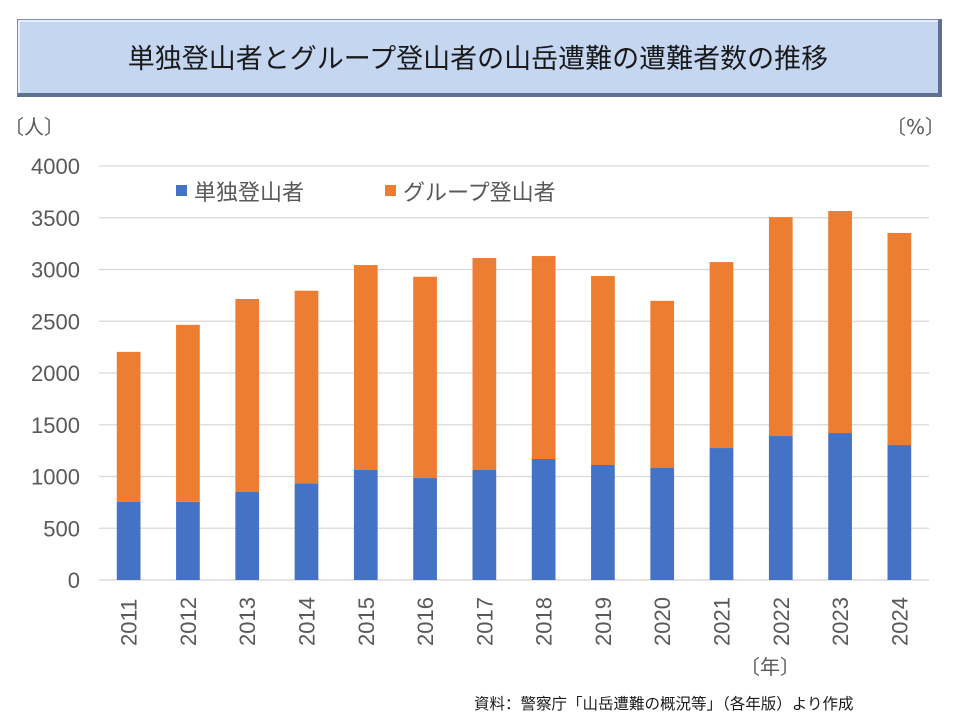 The width and height of the screenshot is (960, 720). What do you see at coordinates (899, 621) in the screenshot?
I see `x-tick-label: 2024` at bounding box center [899, 621].